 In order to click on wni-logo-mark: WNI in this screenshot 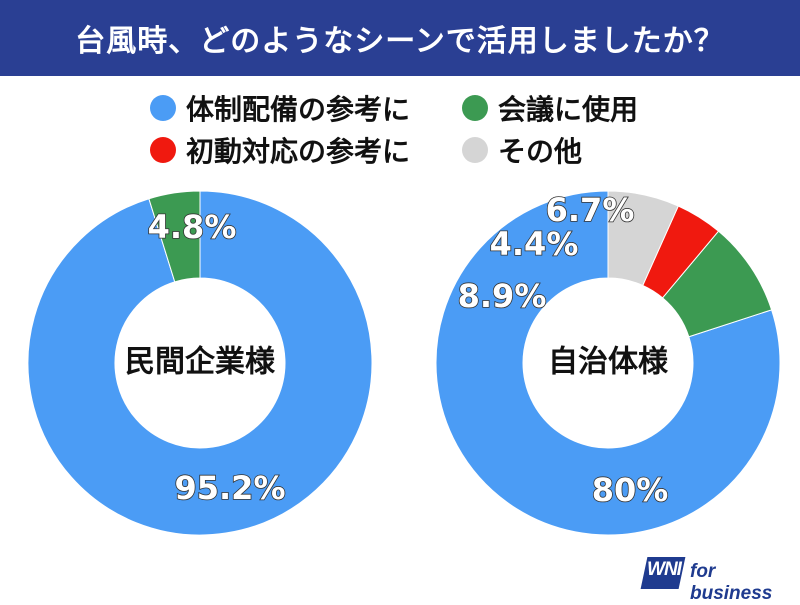, I will do `click(664, 569)`.